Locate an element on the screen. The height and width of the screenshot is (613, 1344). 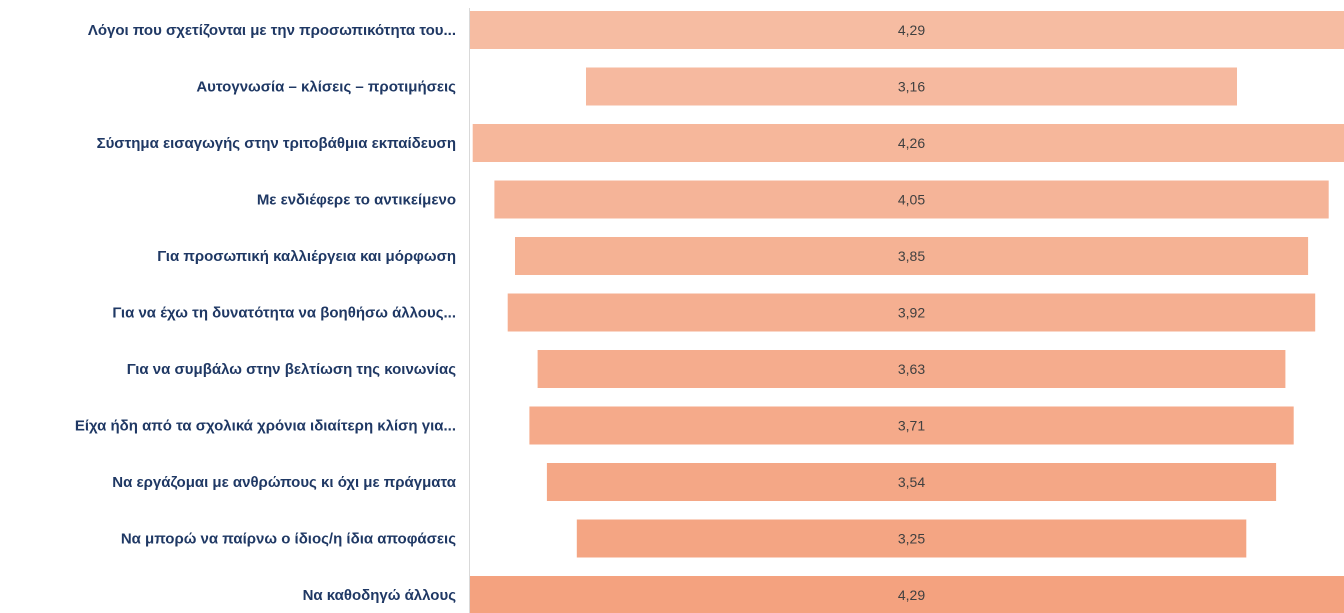
category-label: Με ενδιέφερε το αντικείμενο is located at coordinates (356, 200).